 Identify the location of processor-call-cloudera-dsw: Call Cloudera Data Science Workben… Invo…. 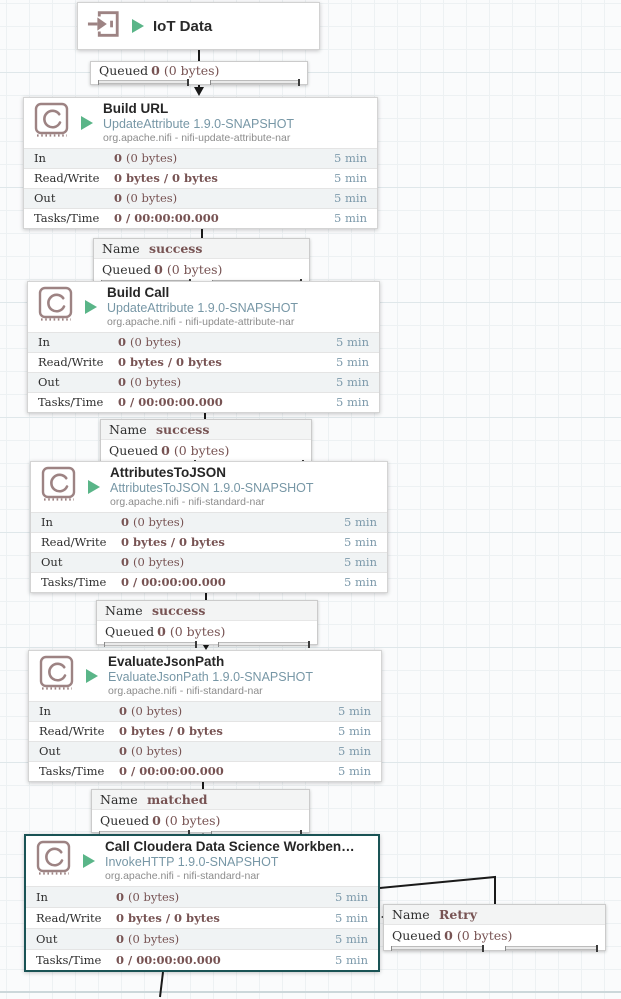
(202, 903).